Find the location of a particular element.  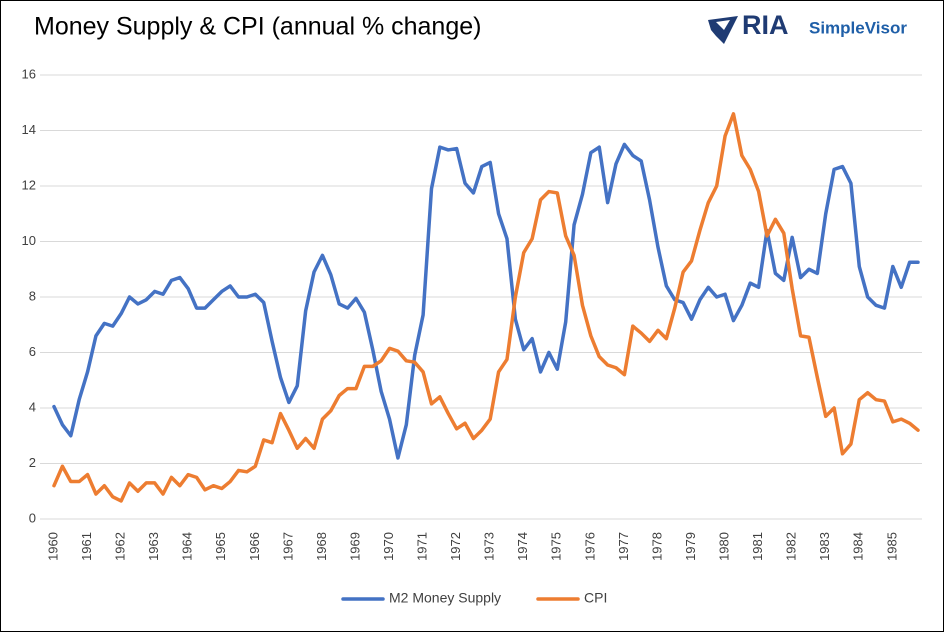

x-tick-label: 1977 is located at coordinates (623, 546).